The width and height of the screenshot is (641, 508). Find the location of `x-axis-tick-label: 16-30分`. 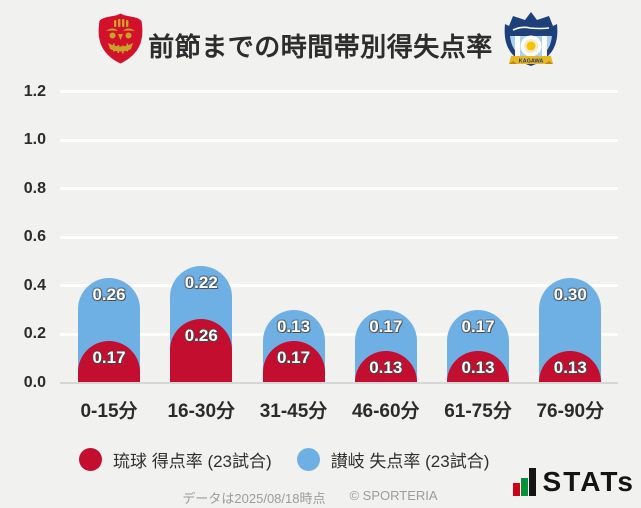

x-axis-tick-label: 16-30分 is located at coordinates (201, 411).